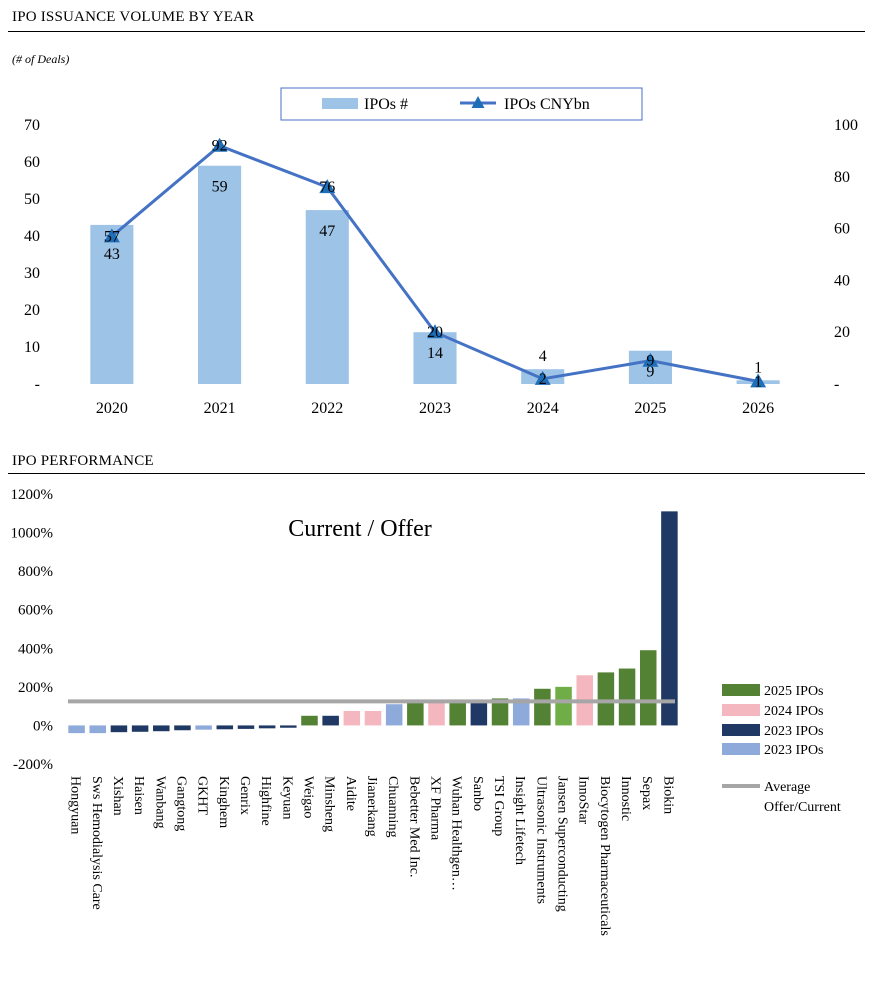 This screenshot has width=875, height=986. I want to click on cnybn-label: 1, so click(758, 381).